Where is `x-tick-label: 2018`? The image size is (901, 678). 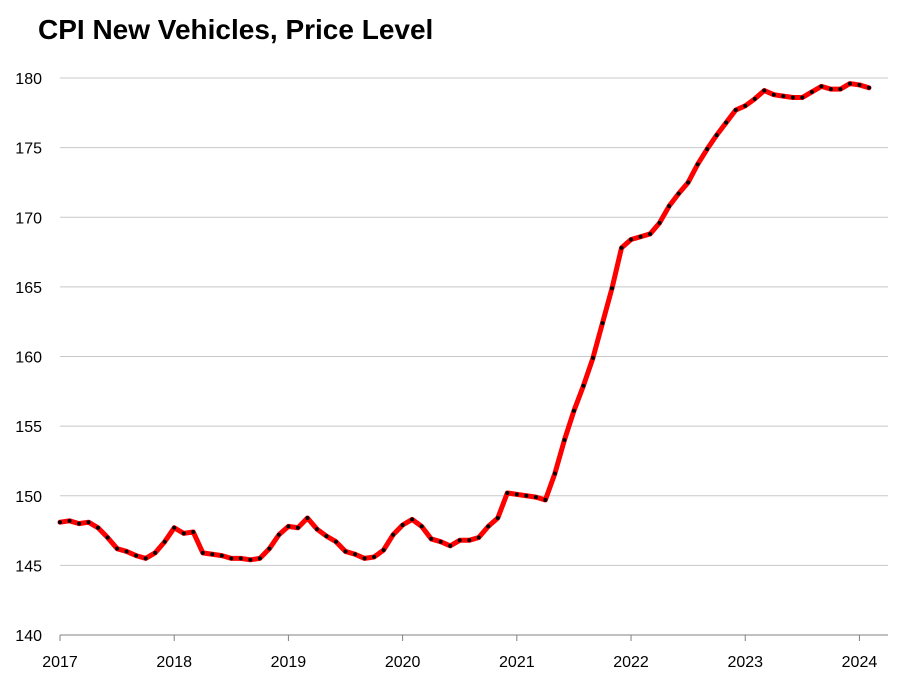 x-tick-label: 2018 is located at coordinates (174, 662).